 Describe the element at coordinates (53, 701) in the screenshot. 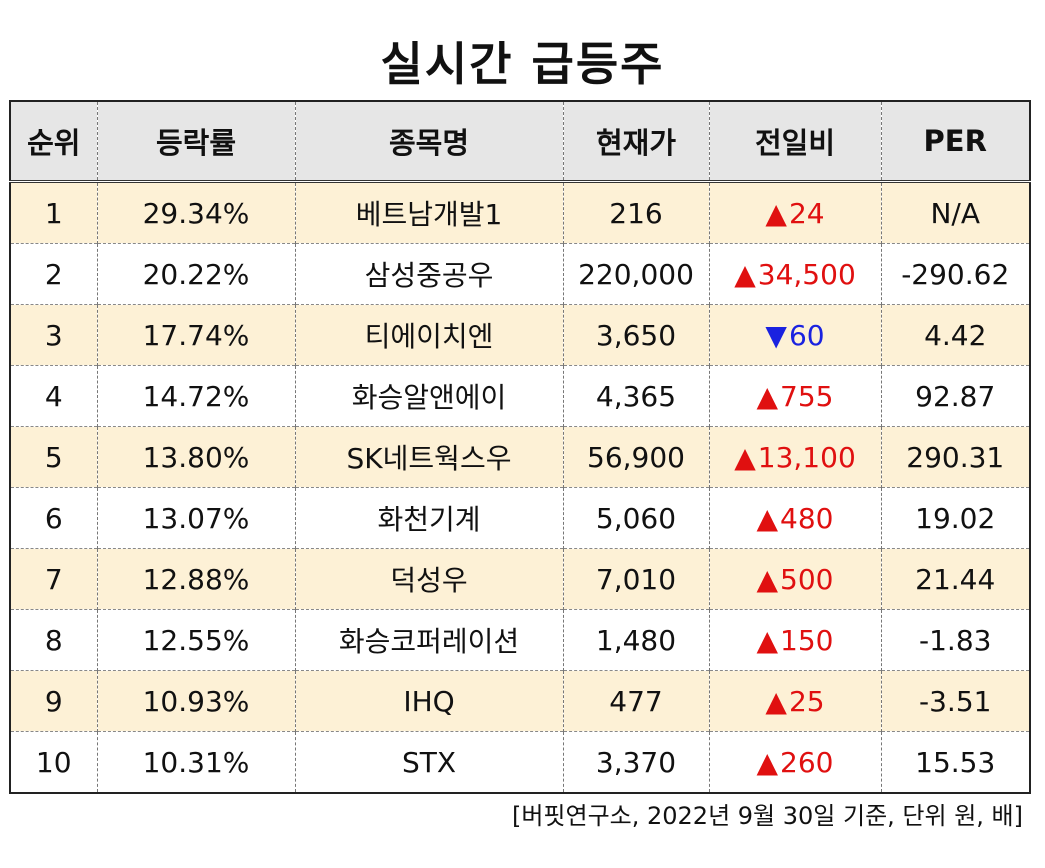

I see `rank-cell: 9` at that location.